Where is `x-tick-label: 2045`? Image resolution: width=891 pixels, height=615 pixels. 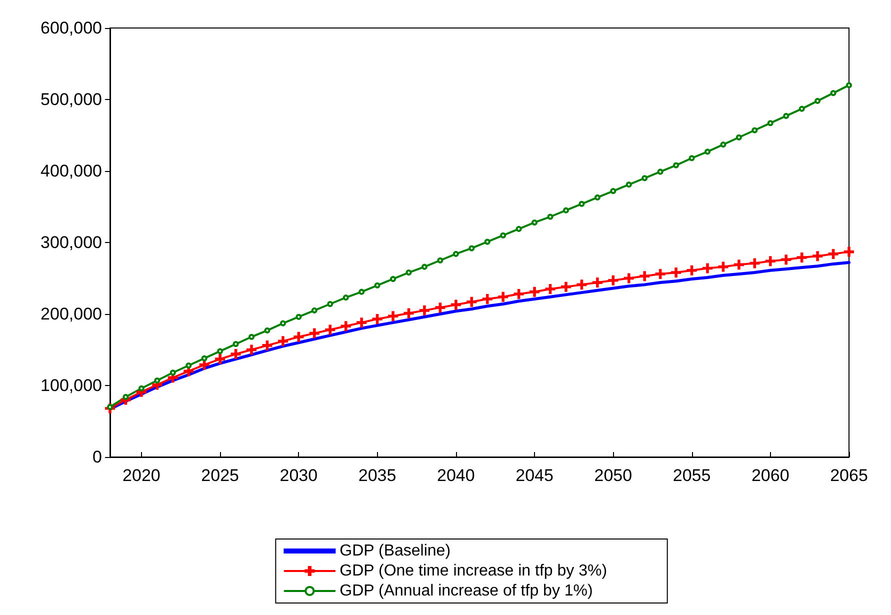
x-tick-label: 2045 is located at coordinates (535, 475).